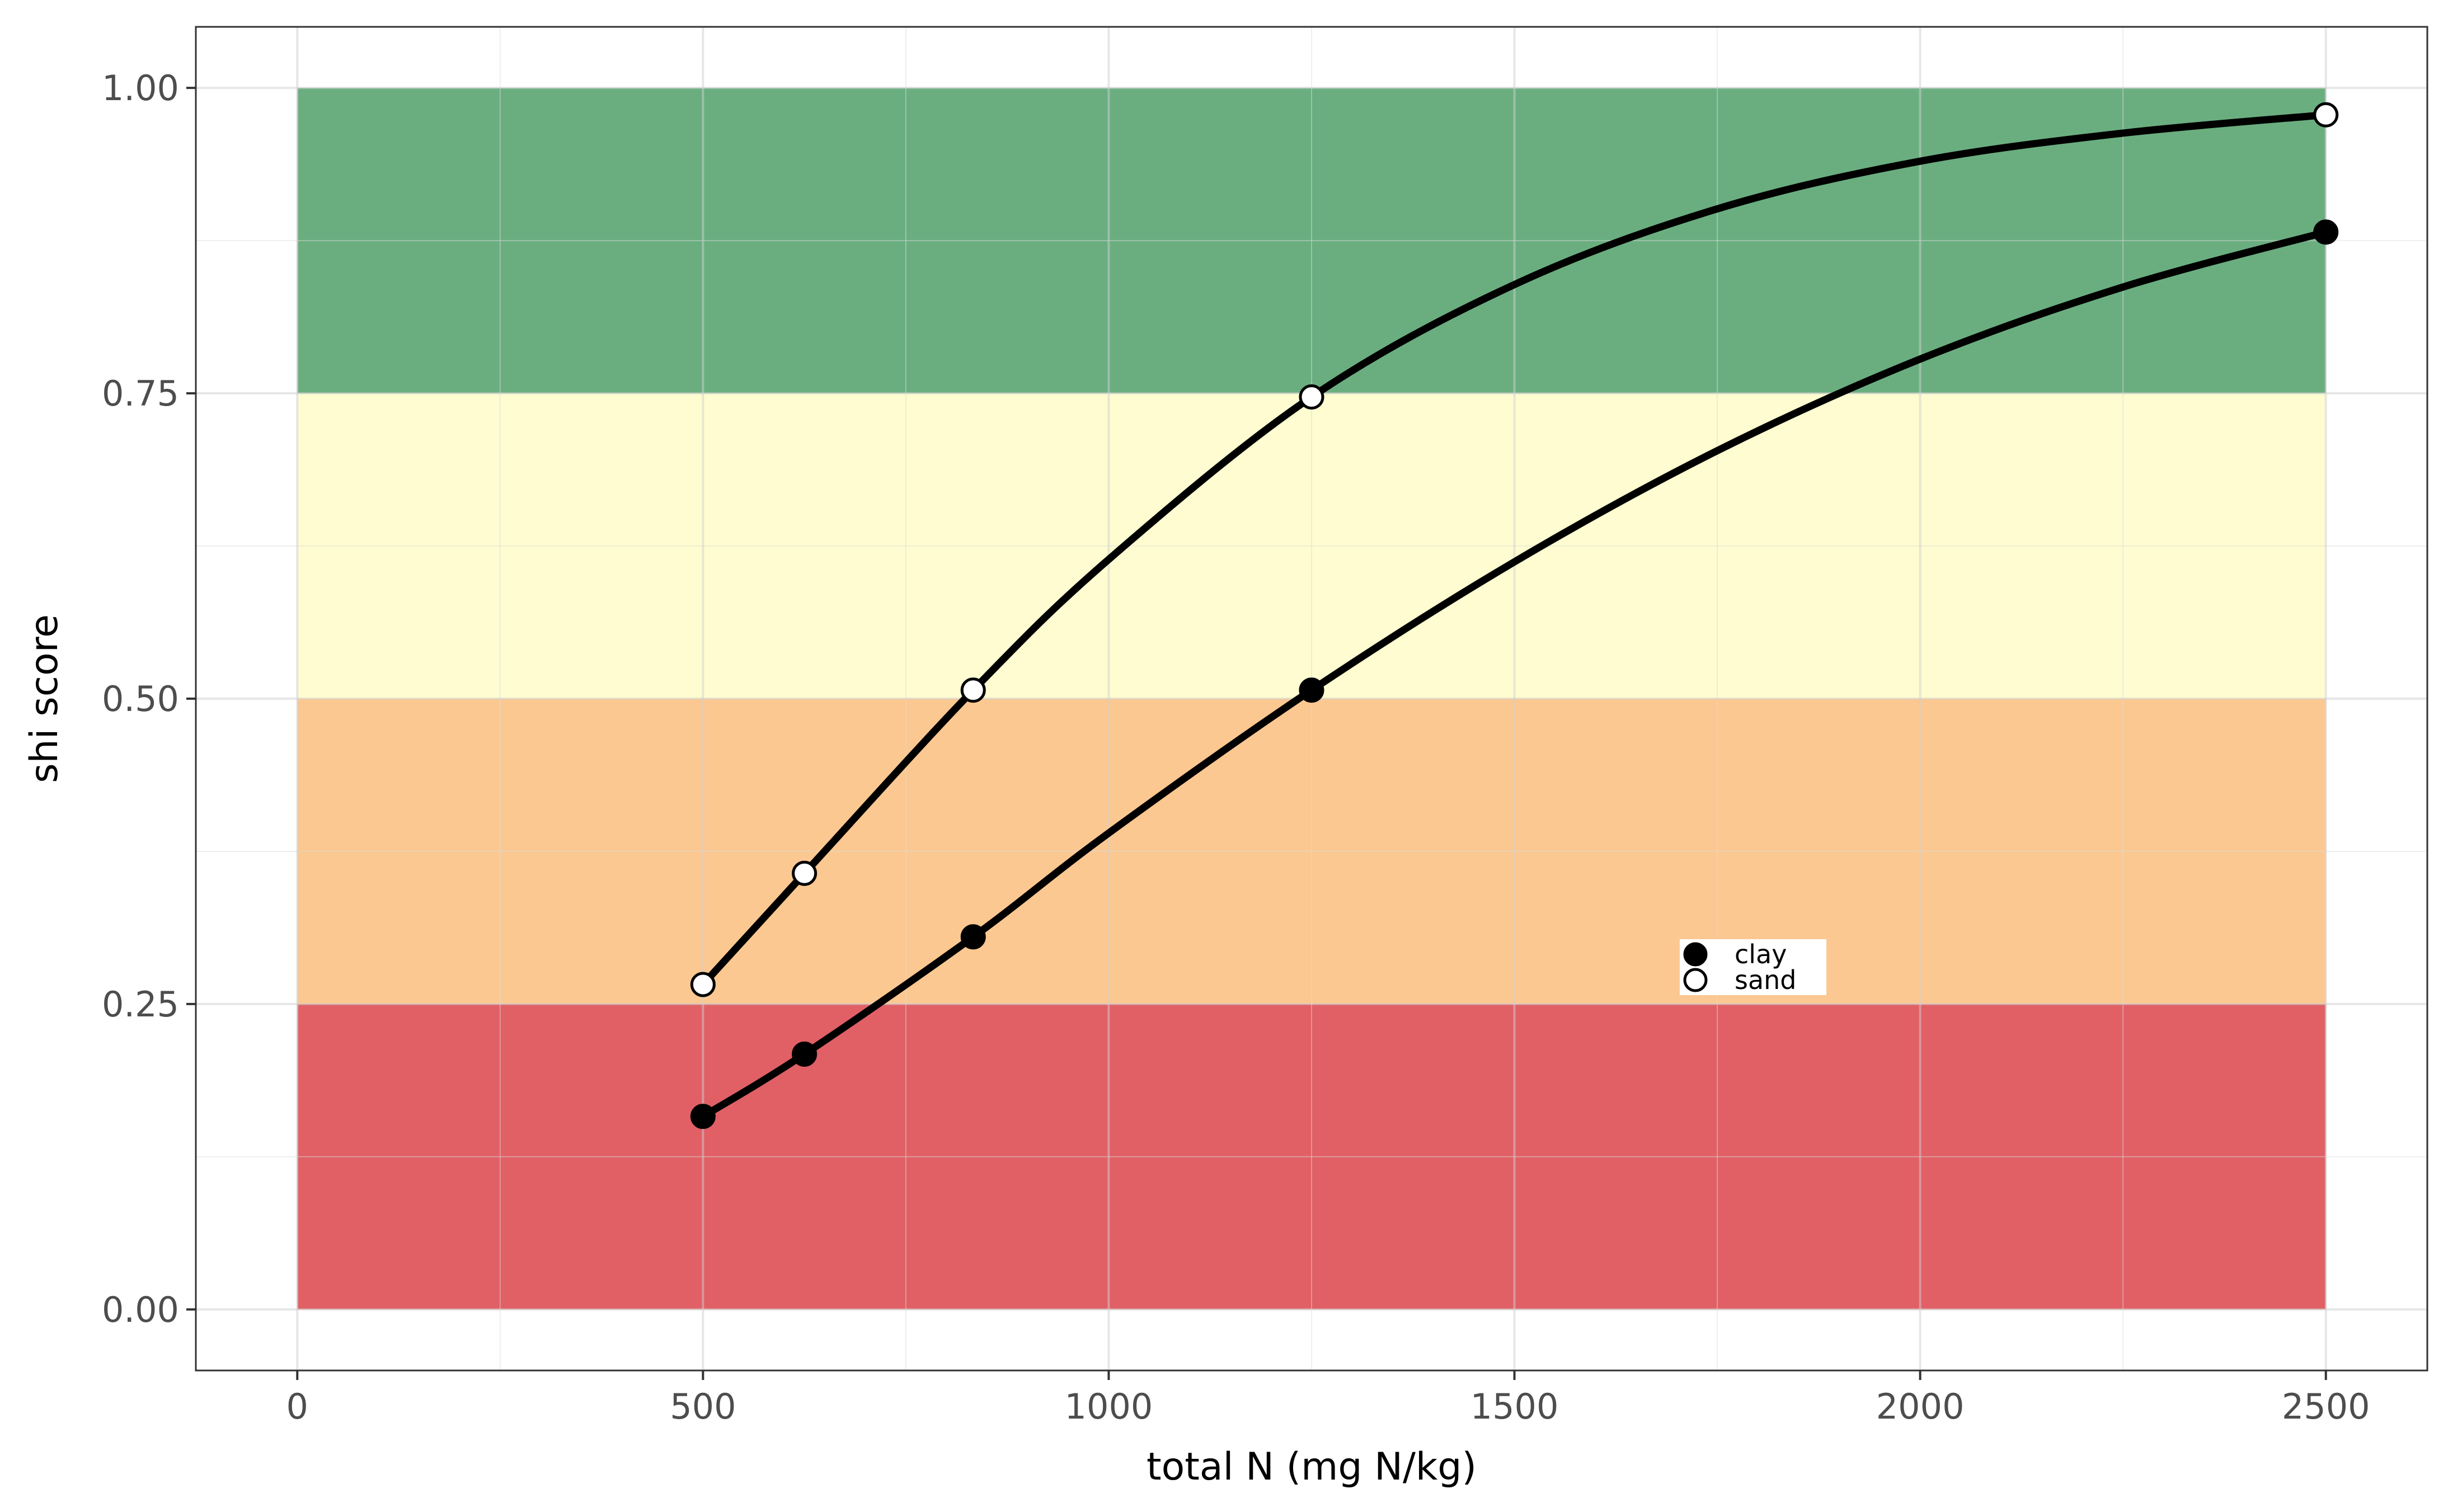  What do you see at coordinates (1920, 1407) in the screenshot?
I see `x-tick-label-4: 2000` at bounding box center [1920, 1407].